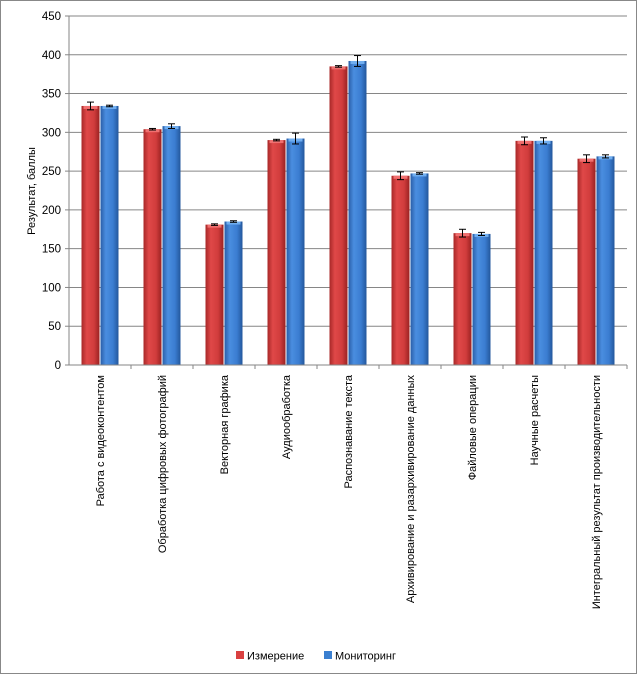  I want to click on x-tick-label: Распознавание текста, so click(349, 431).